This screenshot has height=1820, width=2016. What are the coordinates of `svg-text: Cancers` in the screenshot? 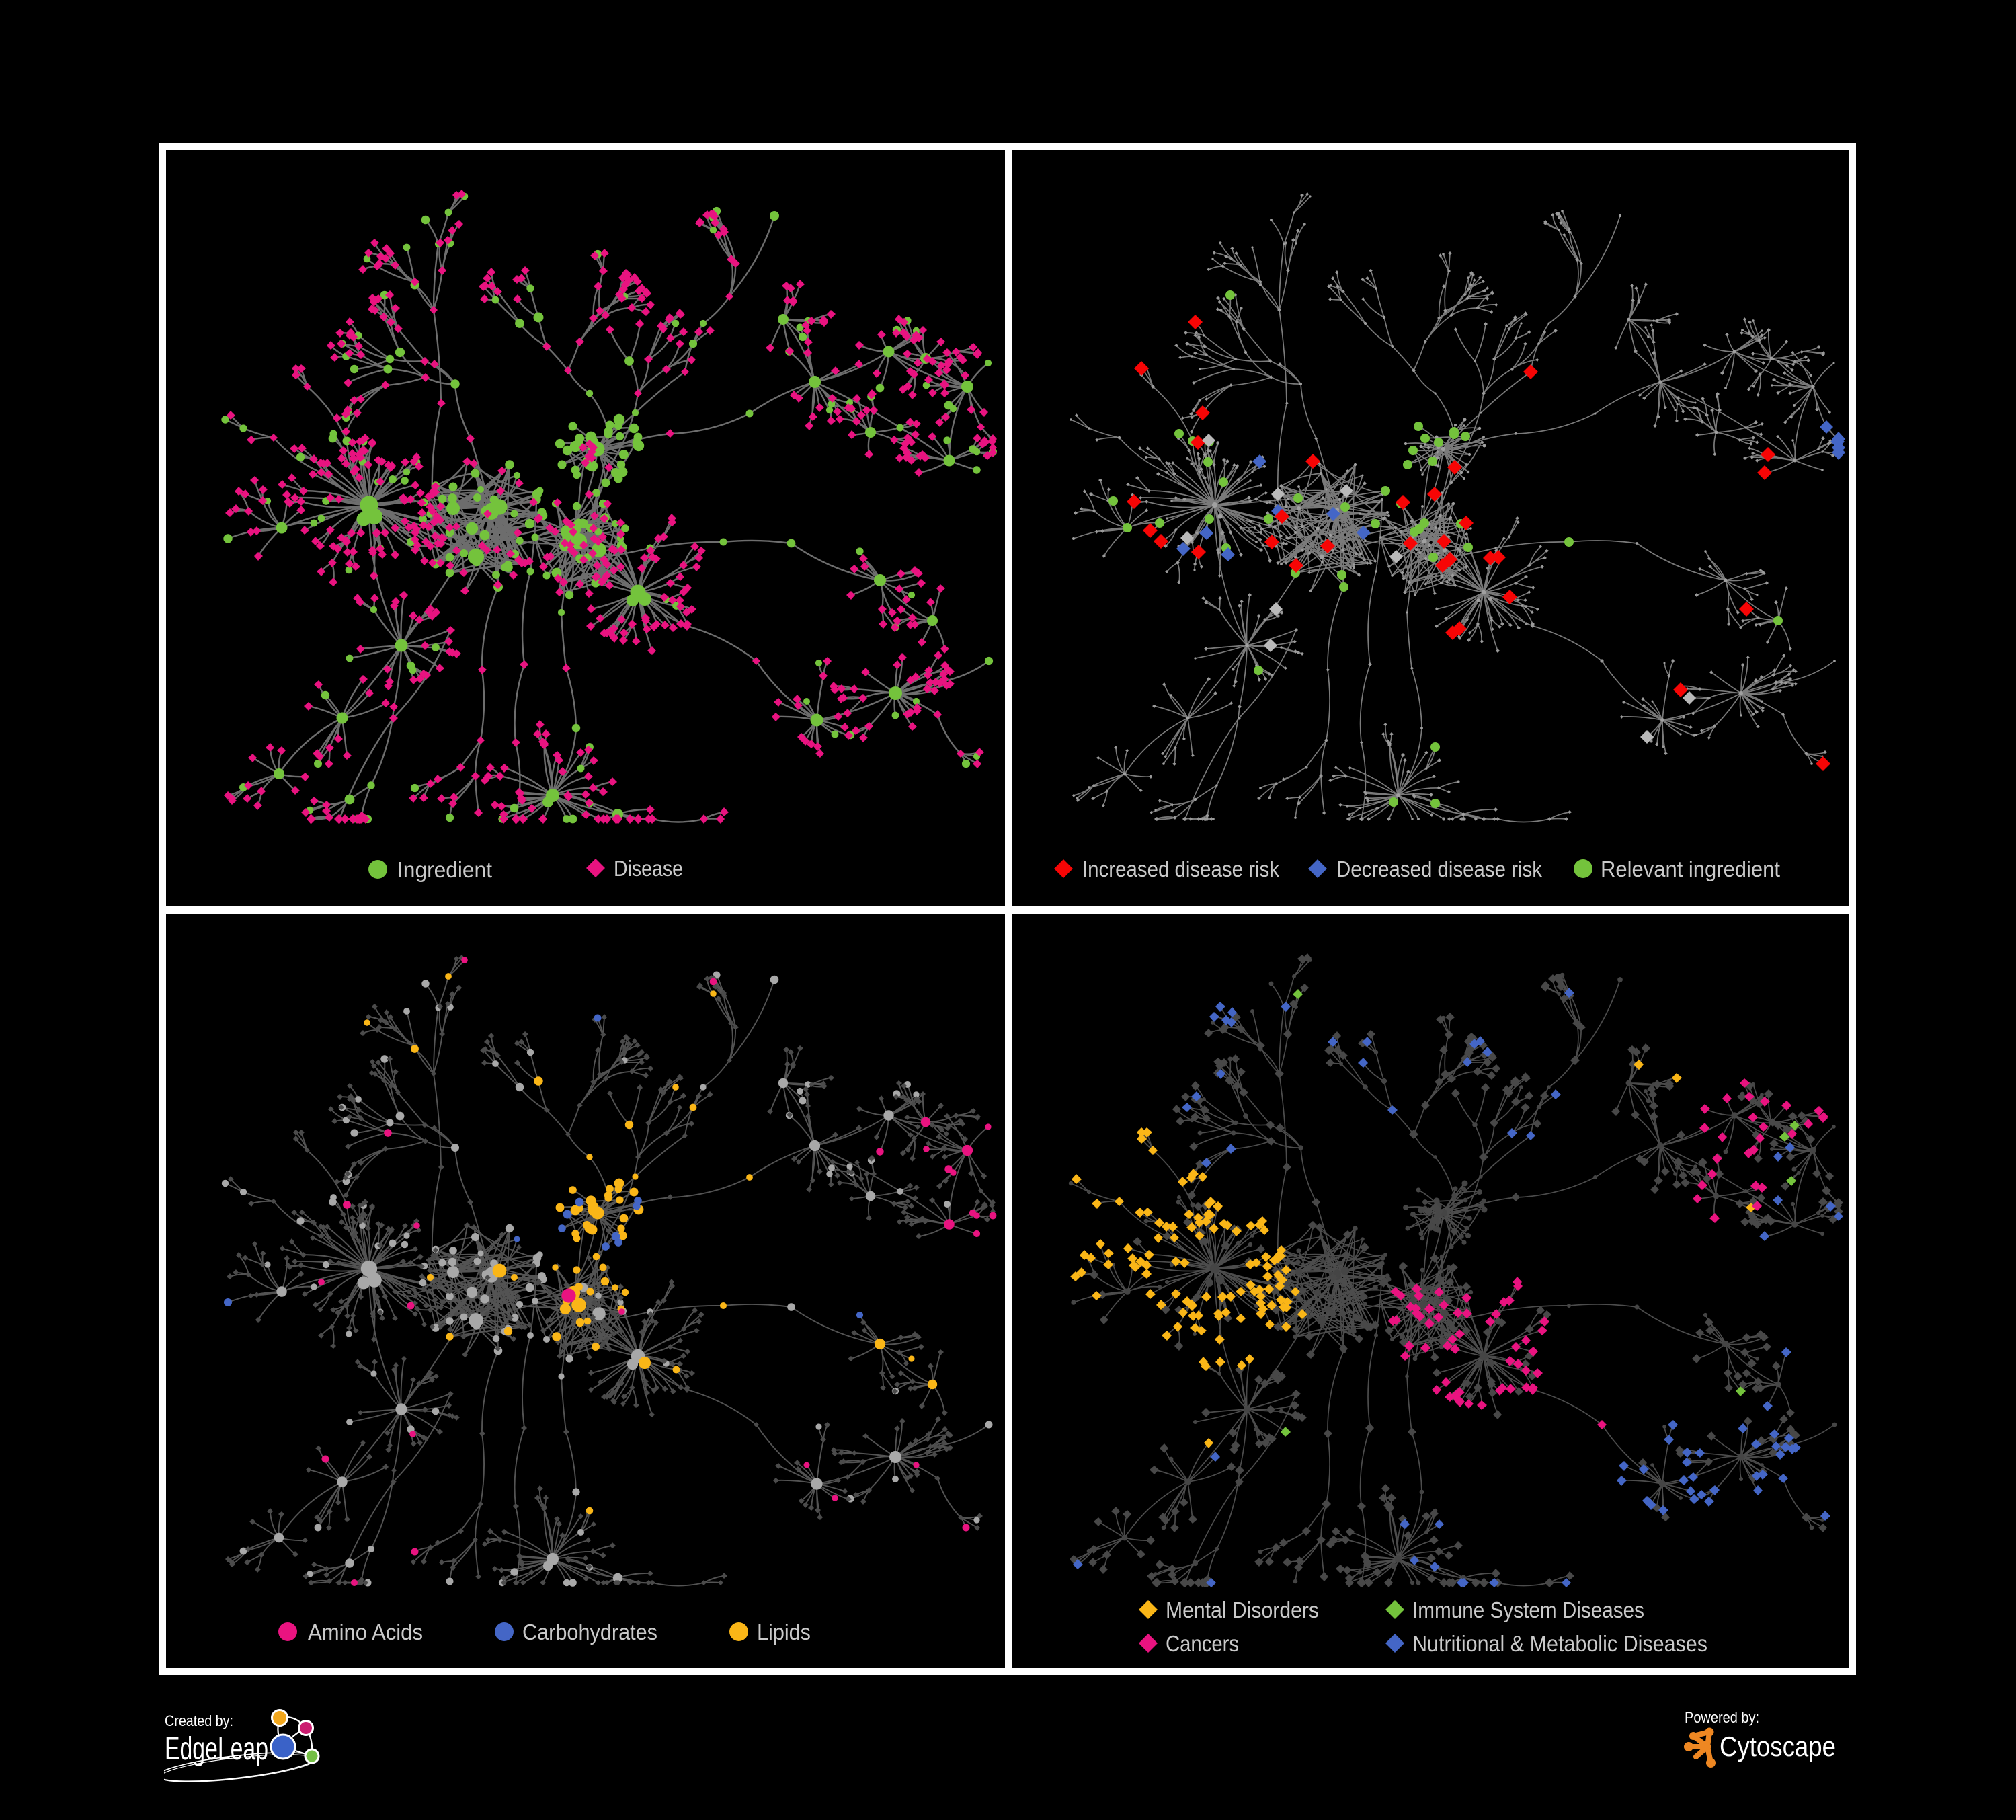 It's located at (1202, 1643).